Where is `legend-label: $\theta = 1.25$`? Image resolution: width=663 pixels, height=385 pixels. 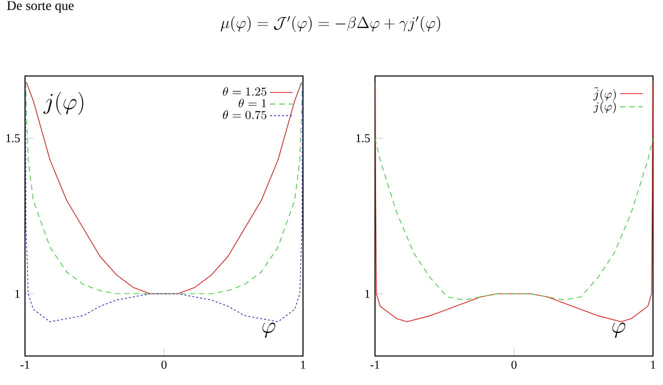 legend-label: $\theta = 1.25$ is located at coordinates (244, 91).